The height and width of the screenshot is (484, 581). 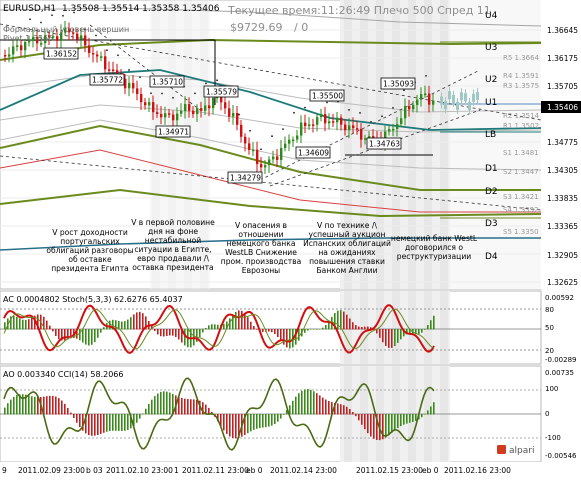 I want to click on equity-readout: $9729.69, so click(x=256, y=27).